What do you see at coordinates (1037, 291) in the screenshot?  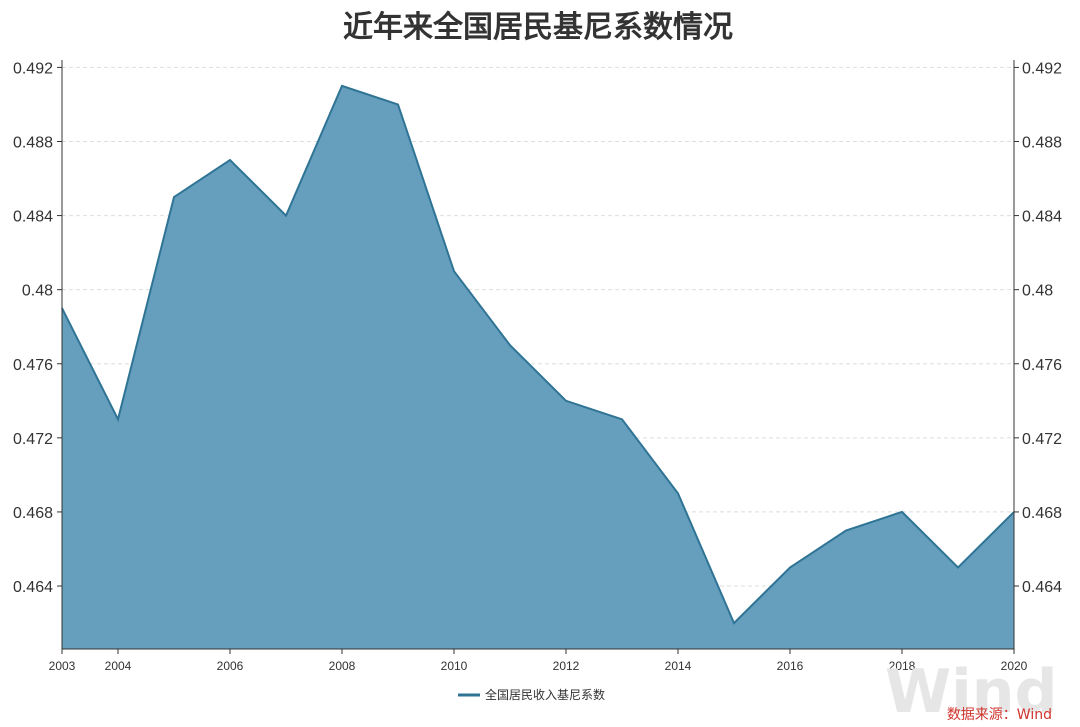 I see `y-tick-label-right: 0.48` at bounding box center [1037, 291].